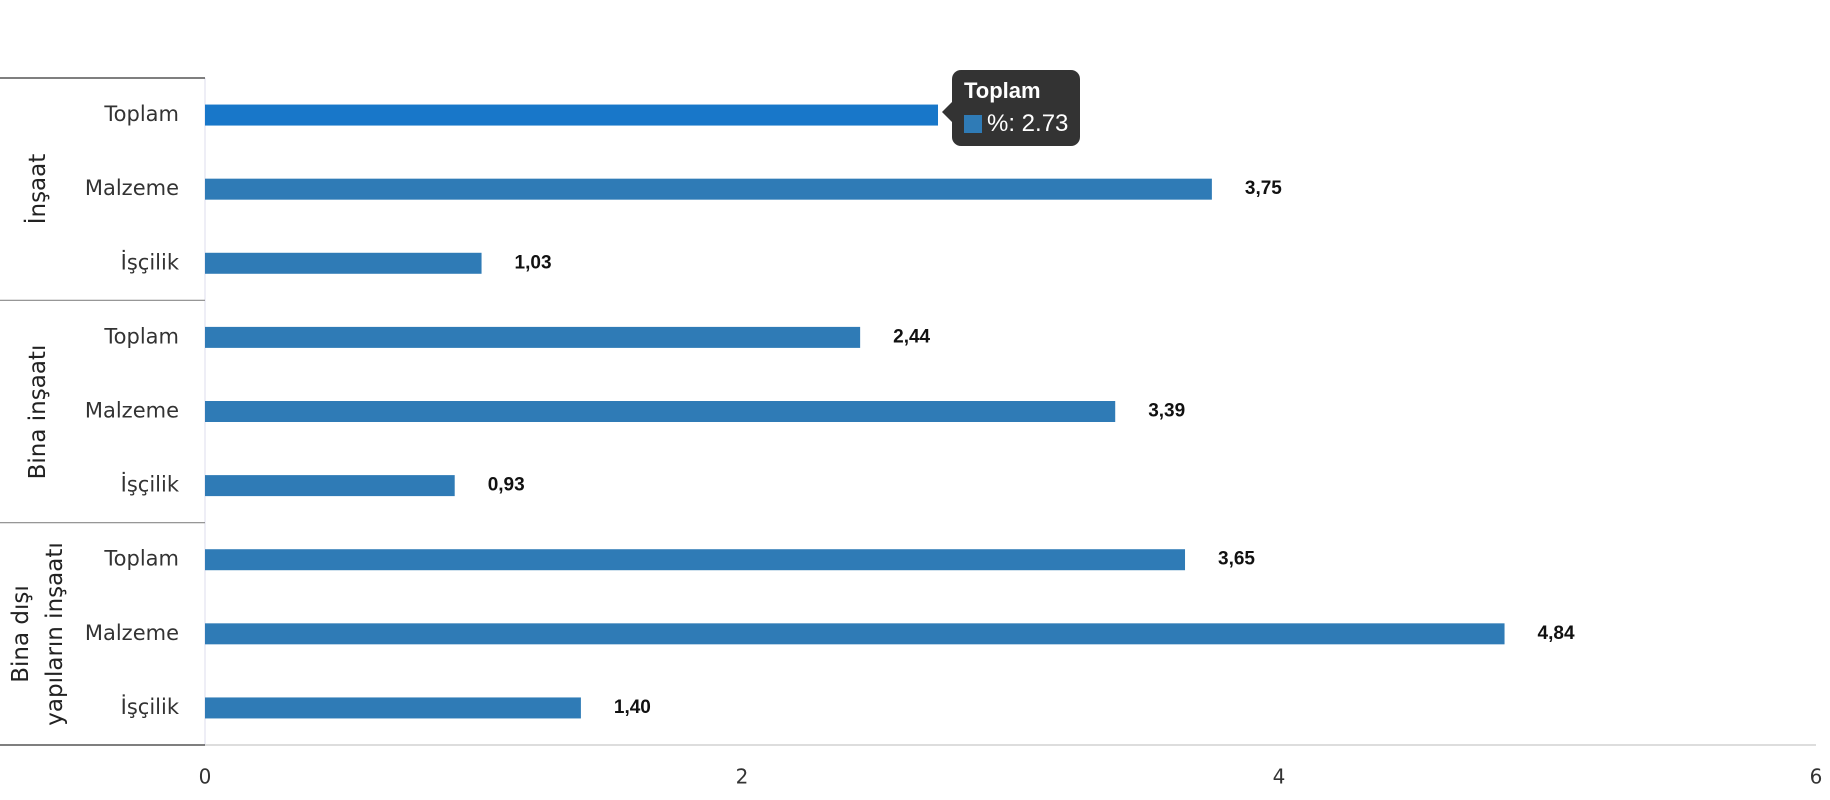 This screenshot has width=1830, height=800. What do you see at coordinates (1279, 777) in the screenshot?
I see `x-tick-label: 4` at bounding box center [1279, 777].